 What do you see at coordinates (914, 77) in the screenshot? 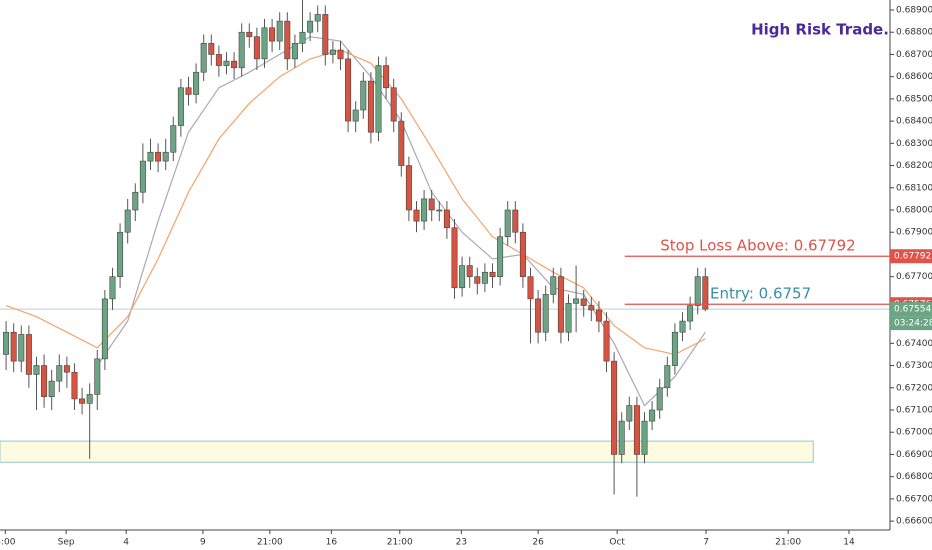
I see `y-tick-label: 0.68600` at bounding box center [914, 77].